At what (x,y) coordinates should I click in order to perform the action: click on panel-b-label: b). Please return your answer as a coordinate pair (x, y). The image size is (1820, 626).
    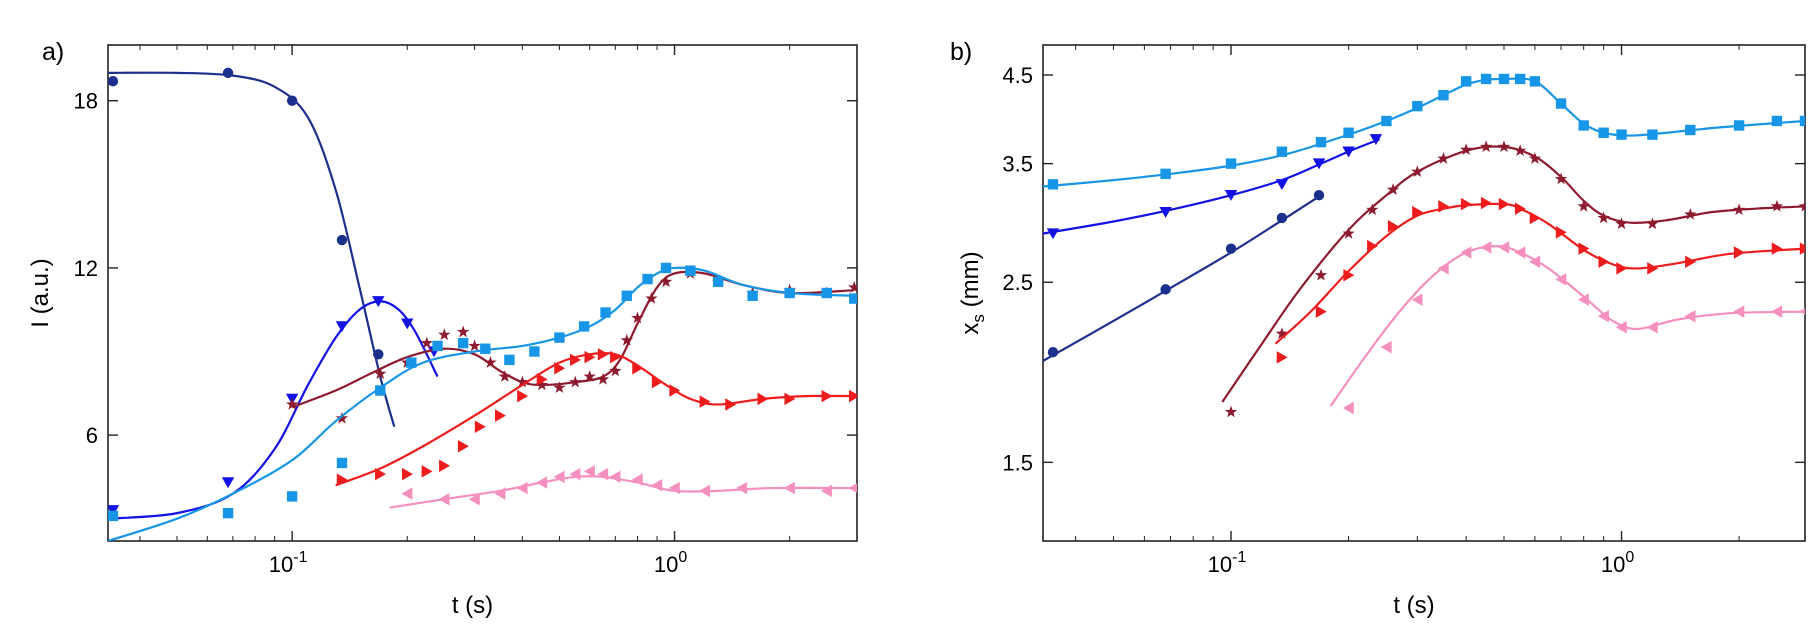
    Looking at the image, I should click on (961, 52).